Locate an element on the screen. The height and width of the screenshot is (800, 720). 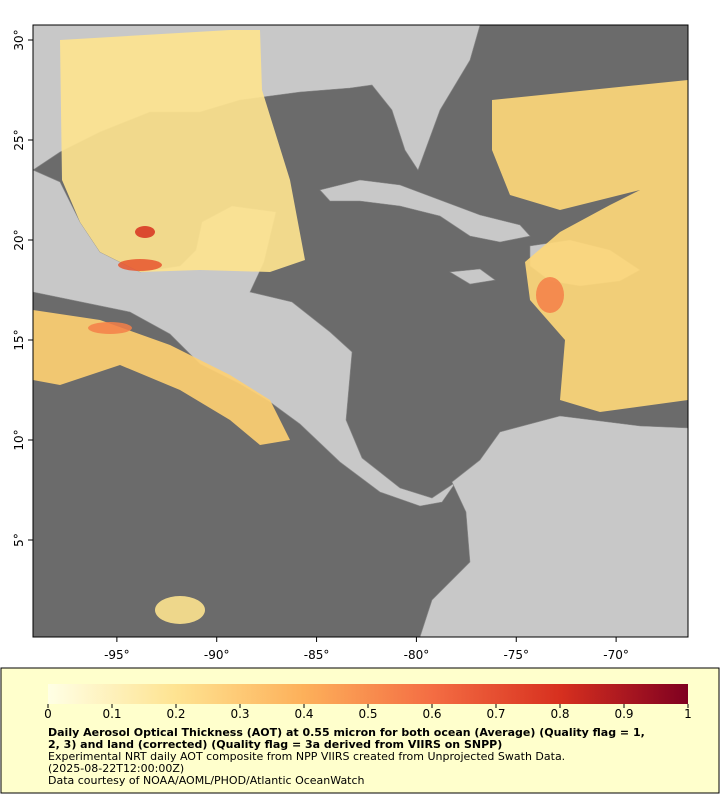
colorbar is located at coordinates (368, 694).